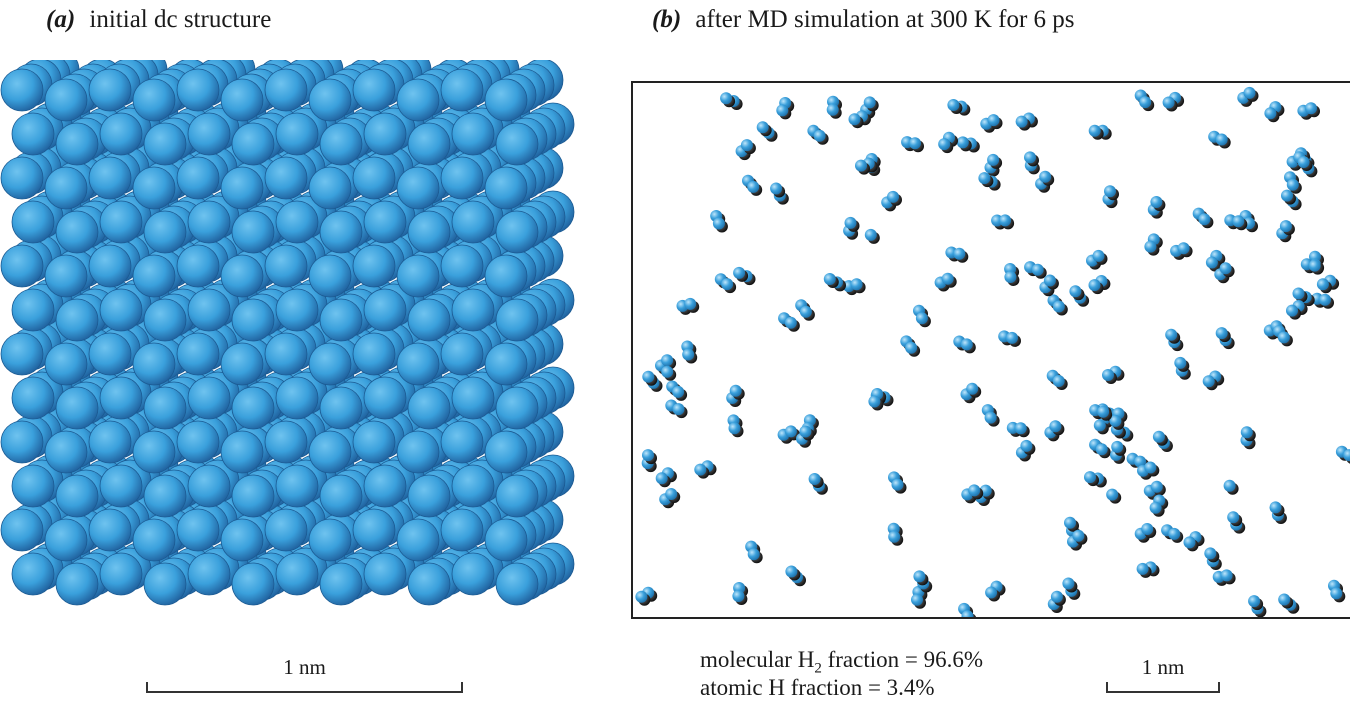  What do you see at coordinates (158, 20) in the screenshot?
I see `panel-a-title: (a) initial dc structure` at bounding box center [158, 20].